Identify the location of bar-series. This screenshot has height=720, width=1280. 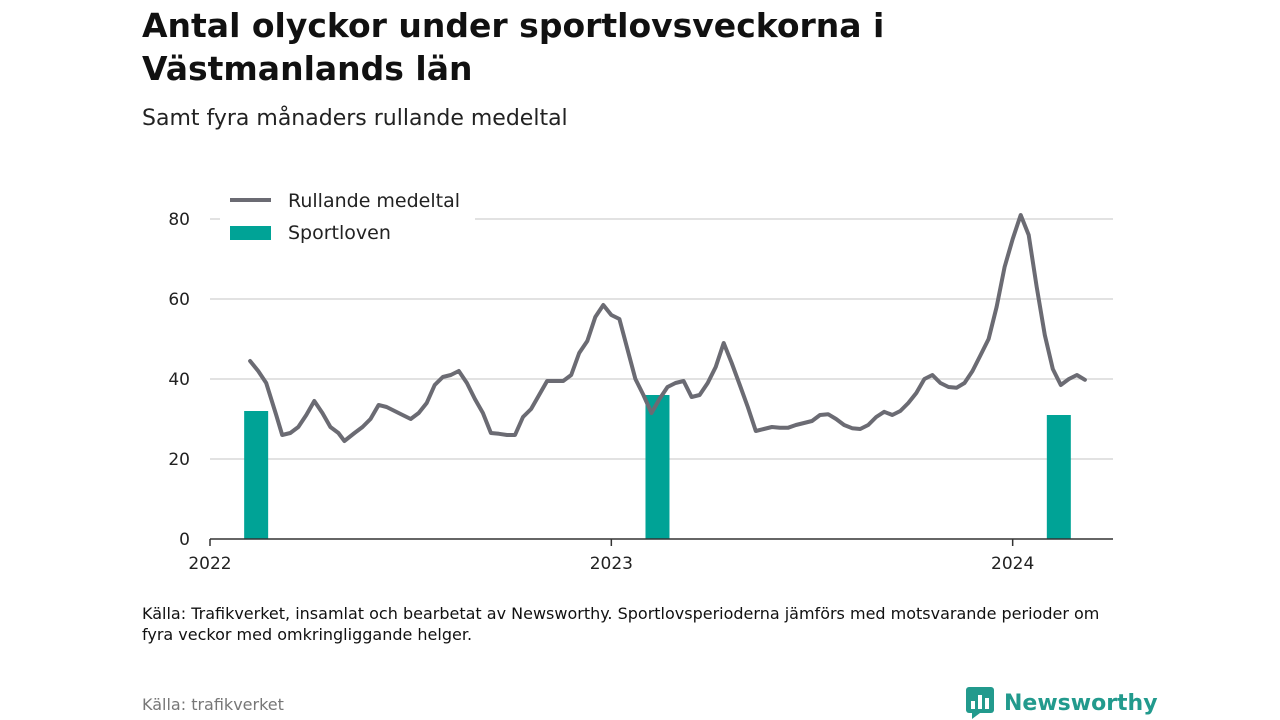
(657, 467).